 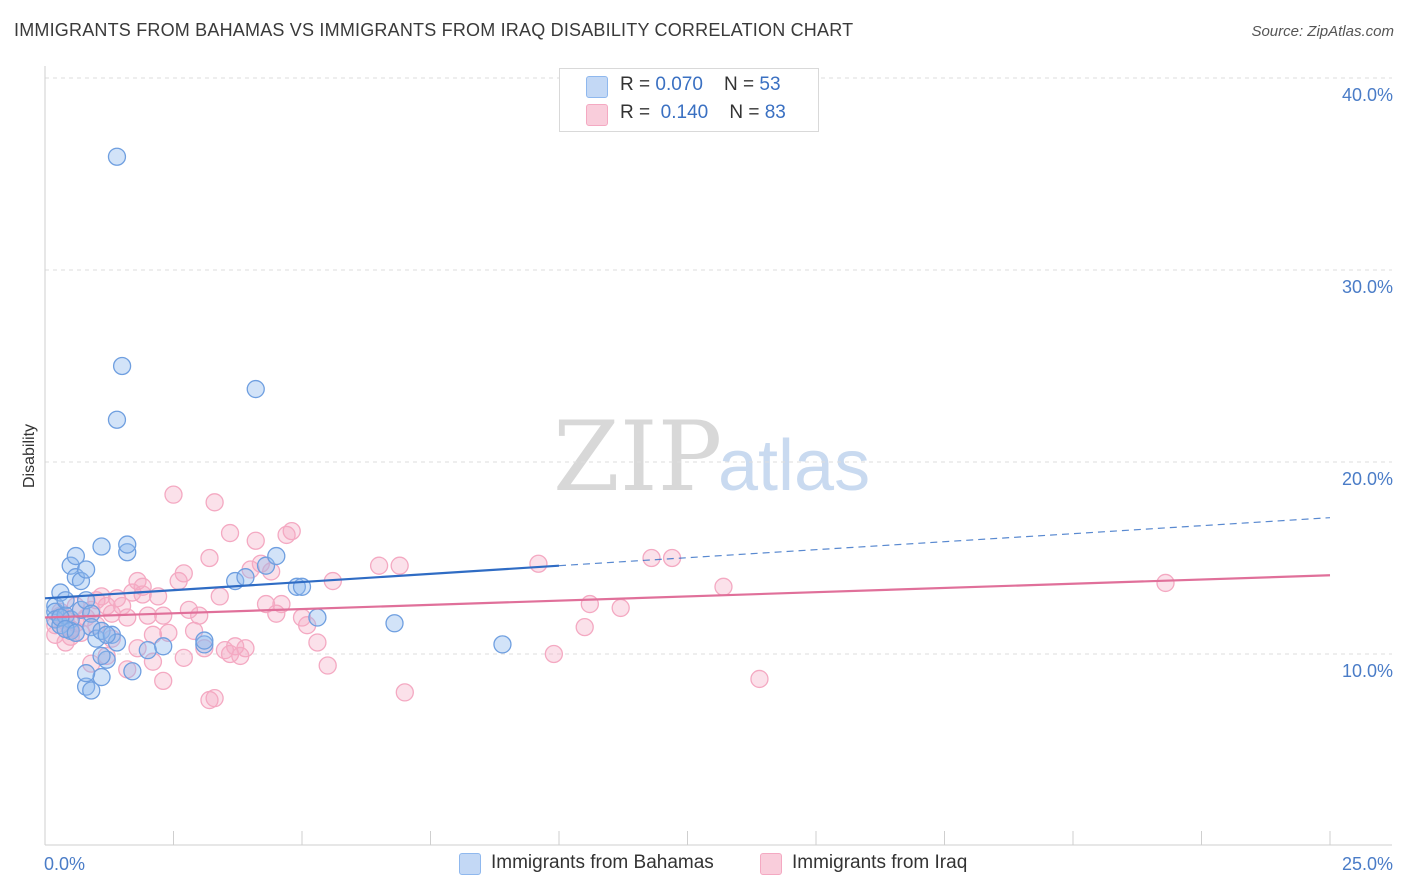 What do you see at coordinates (880, 862) in the screenshot?
I see `bottom-legend-label-iraq: Immigrants from Iraq` at bounding box center [880, 862].